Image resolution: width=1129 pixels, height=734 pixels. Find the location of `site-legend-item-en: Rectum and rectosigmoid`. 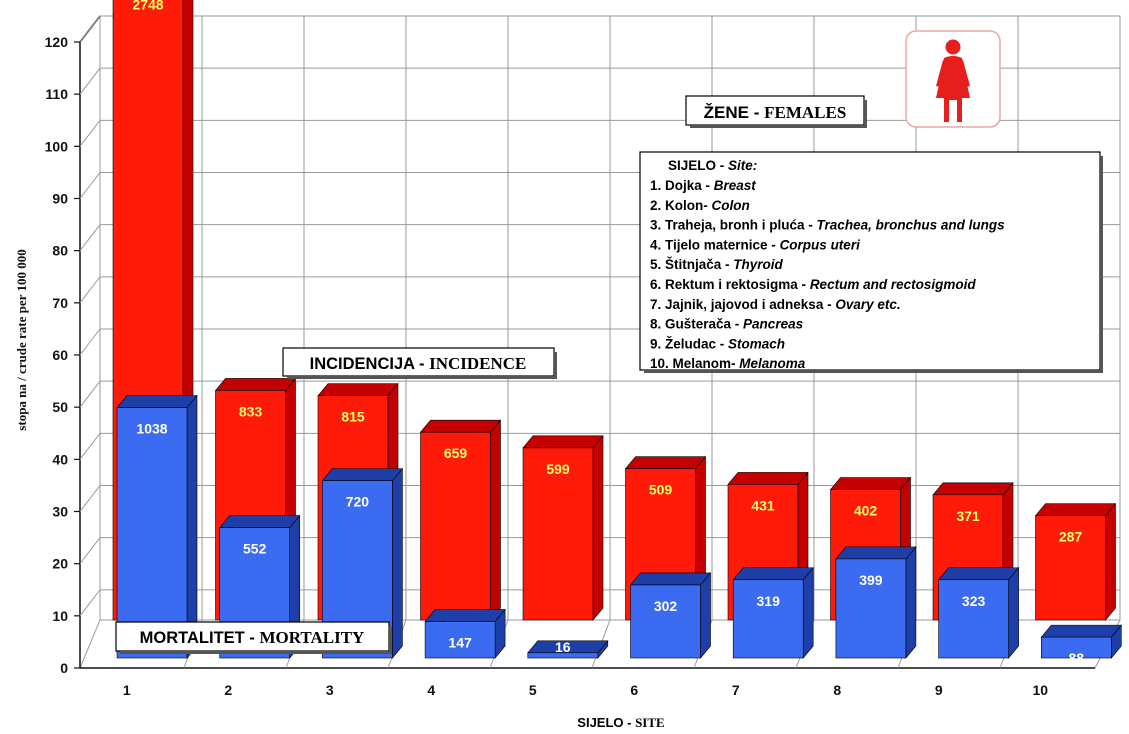

site-legend-item-en: Rectum and rectosigmoid is located at coordinates (893, 284).